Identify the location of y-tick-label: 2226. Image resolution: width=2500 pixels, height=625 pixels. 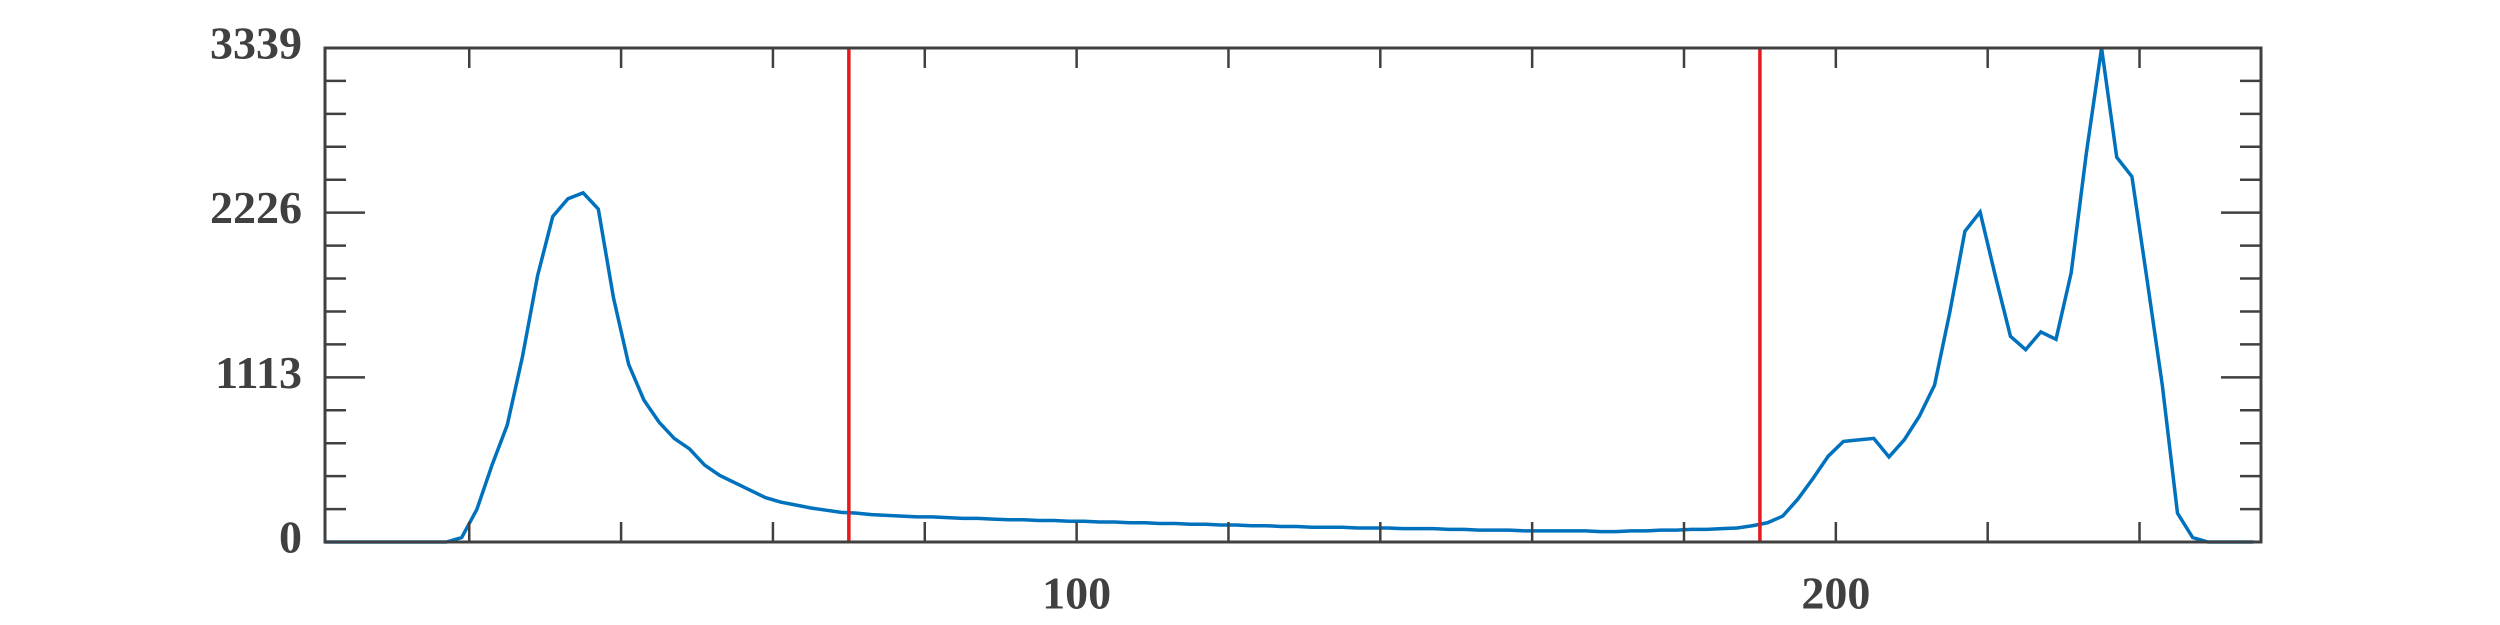
(256, 207).